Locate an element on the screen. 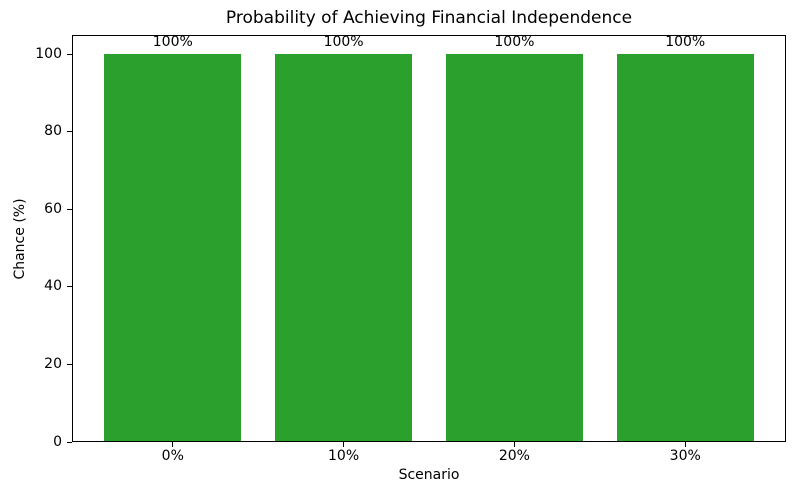  y-tick-label: 20 is located at coordinates (53, 363).